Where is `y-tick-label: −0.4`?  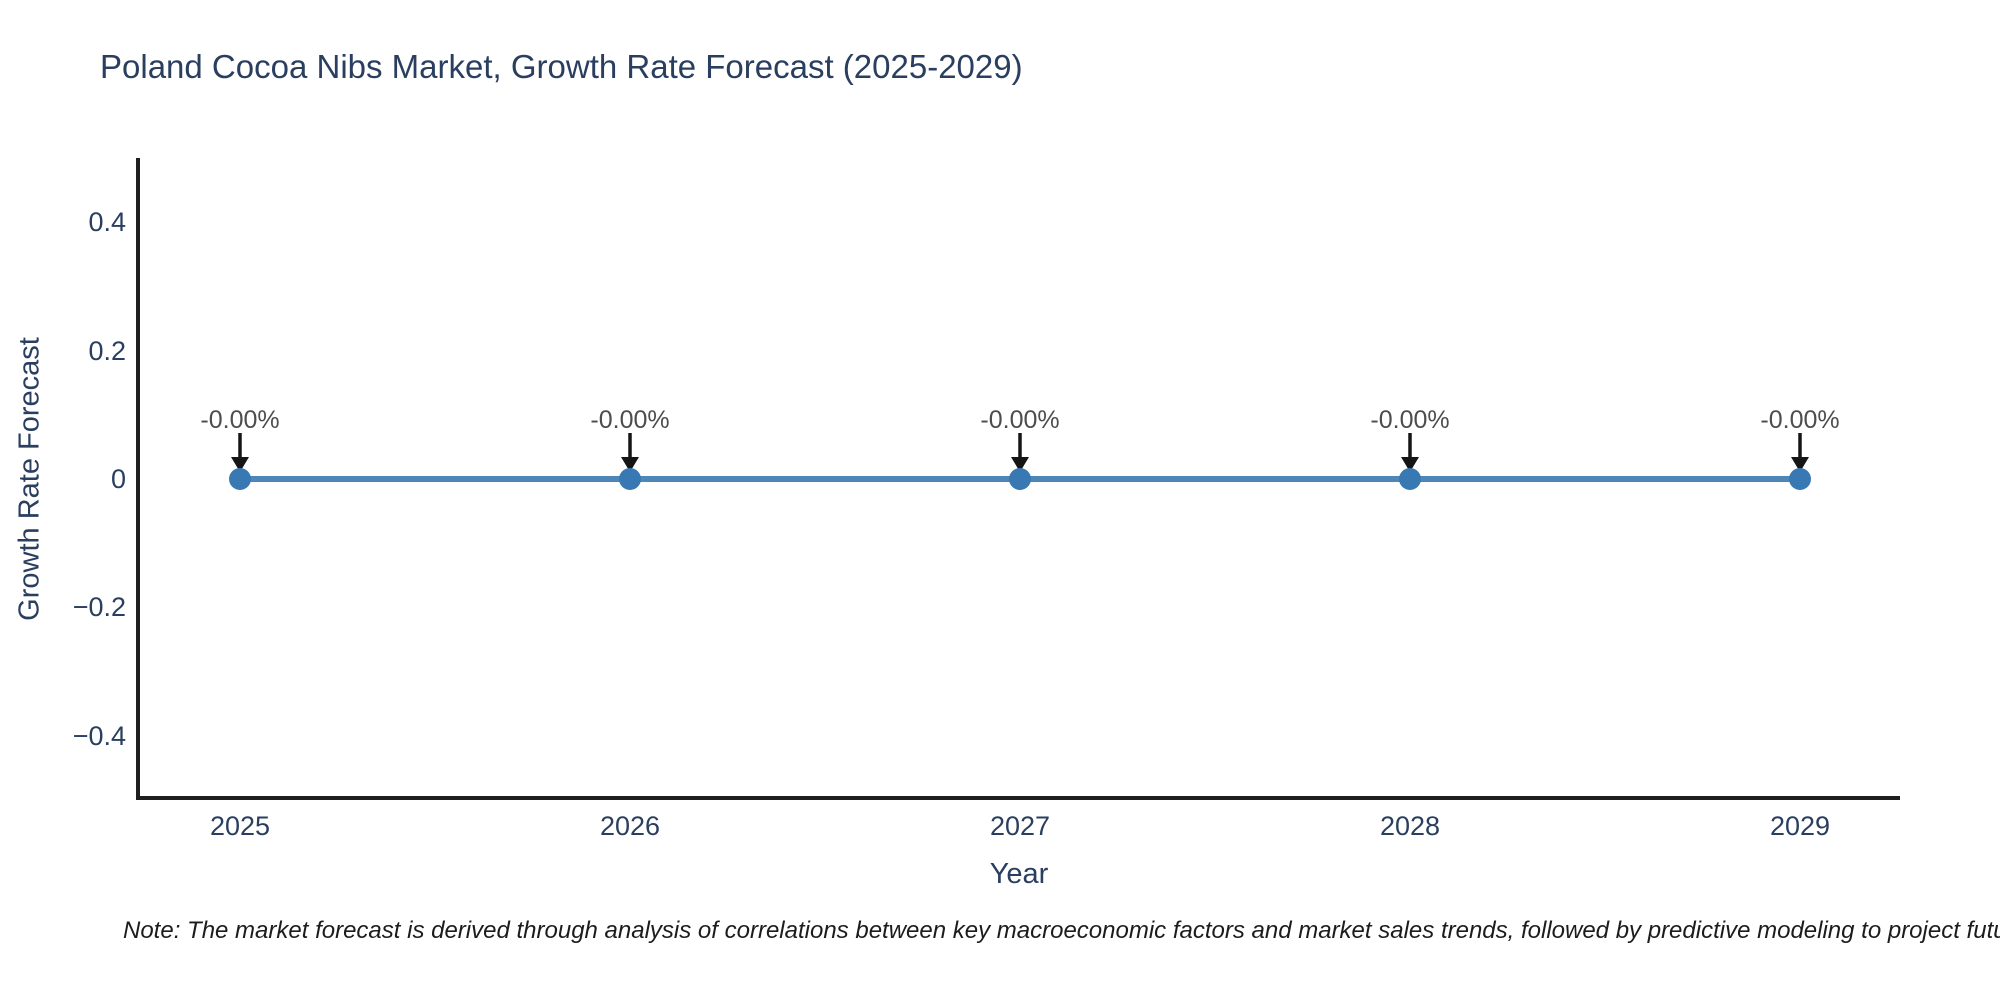 y-tick-label: −0.4 is located at coordinates (99, 735).